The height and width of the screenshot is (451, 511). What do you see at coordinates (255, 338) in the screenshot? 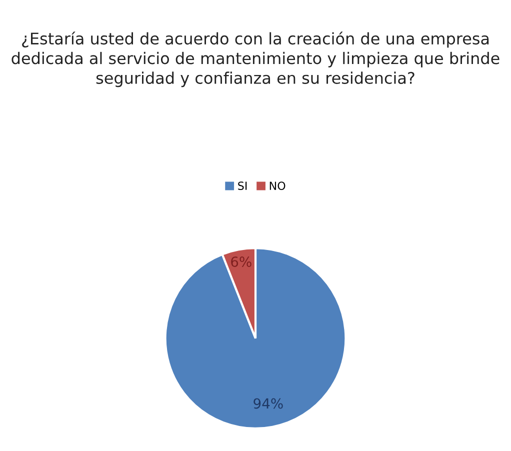
I see `pie-slice` at bounding box center [255, 338].